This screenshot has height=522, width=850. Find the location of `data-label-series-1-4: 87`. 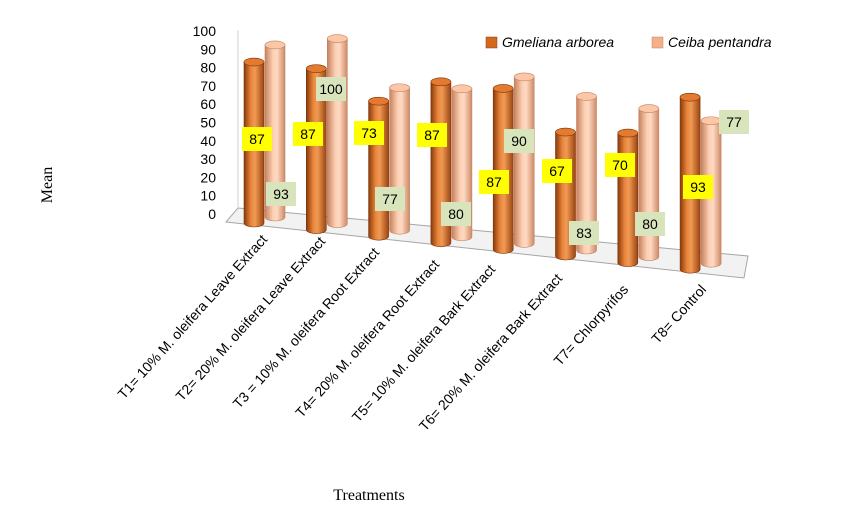

data-label-series-1-4: 87 is located at coordinates (432, 135).